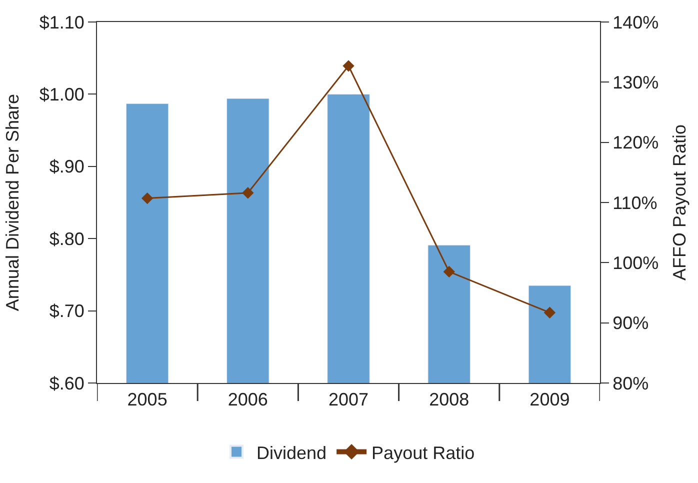 Image resolution: width=698 pixels, height=483 pixels. What do you see at coordinates (635, 82) in the screenshot?
I see `y2-tick-label: 130%` at bounding box center [635, 82].